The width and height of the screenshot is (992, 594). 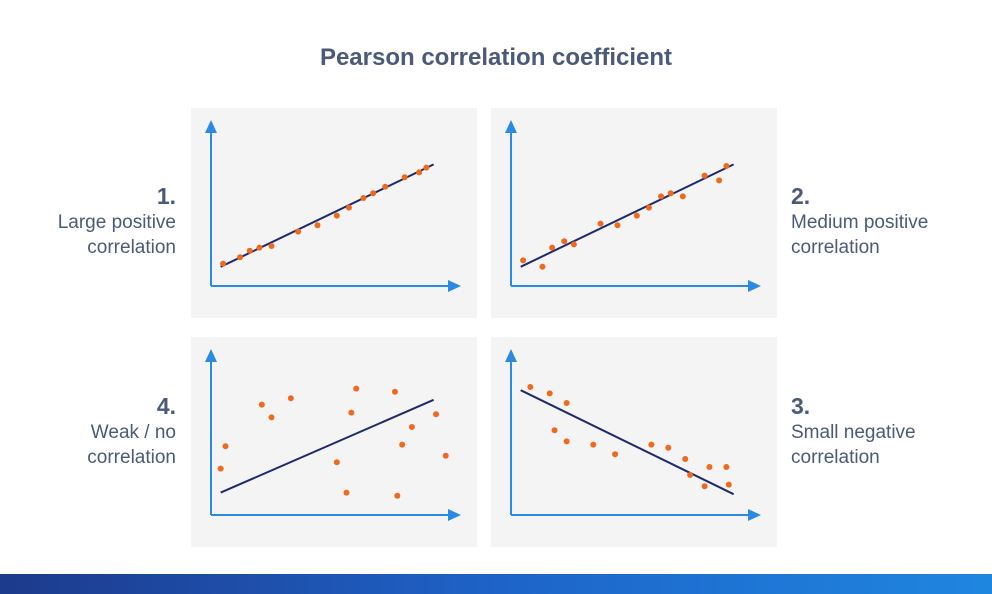 I want to click on chart-panel-medium-positive, so click(x=634, y=213).